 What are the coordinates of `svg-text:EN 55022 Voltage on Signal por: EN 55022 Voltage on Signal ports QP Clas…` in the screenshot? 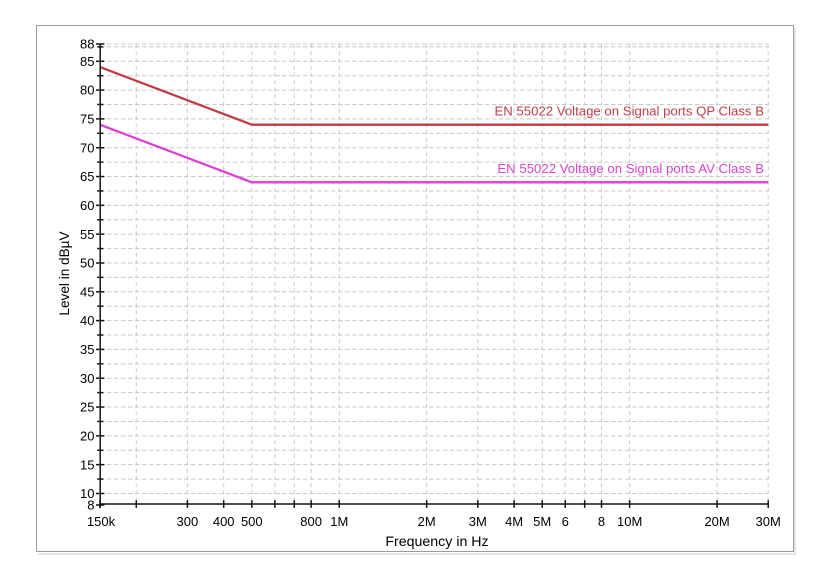 It's located at (629, 110).